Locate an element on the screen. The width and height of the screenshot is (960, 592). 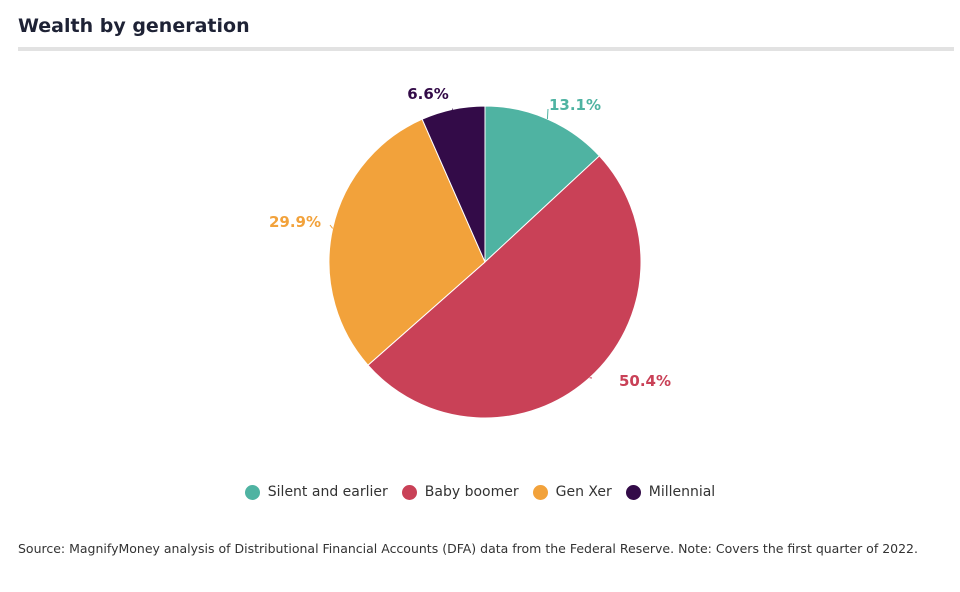
data-label: 6.6% is located at coordinates (428, 94).